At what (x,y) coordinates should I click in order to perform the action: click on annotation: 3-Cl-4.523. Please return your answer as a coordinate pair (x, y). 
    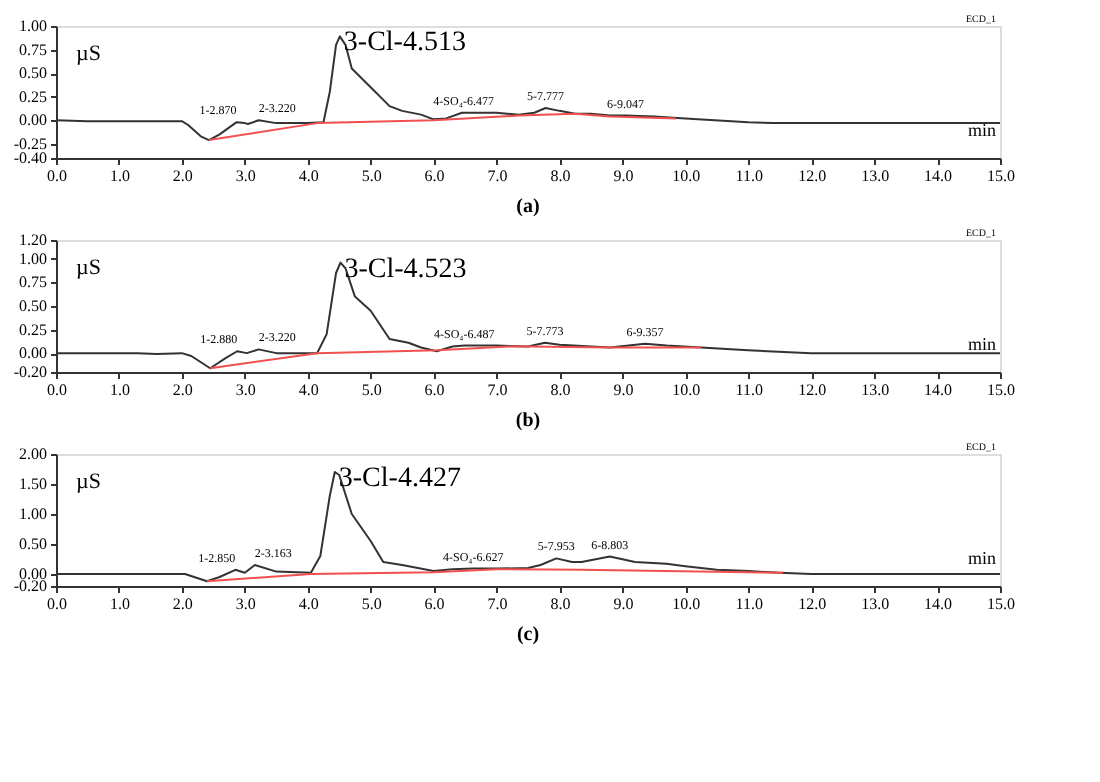
    Looking at the image, I should click on (405, 269).